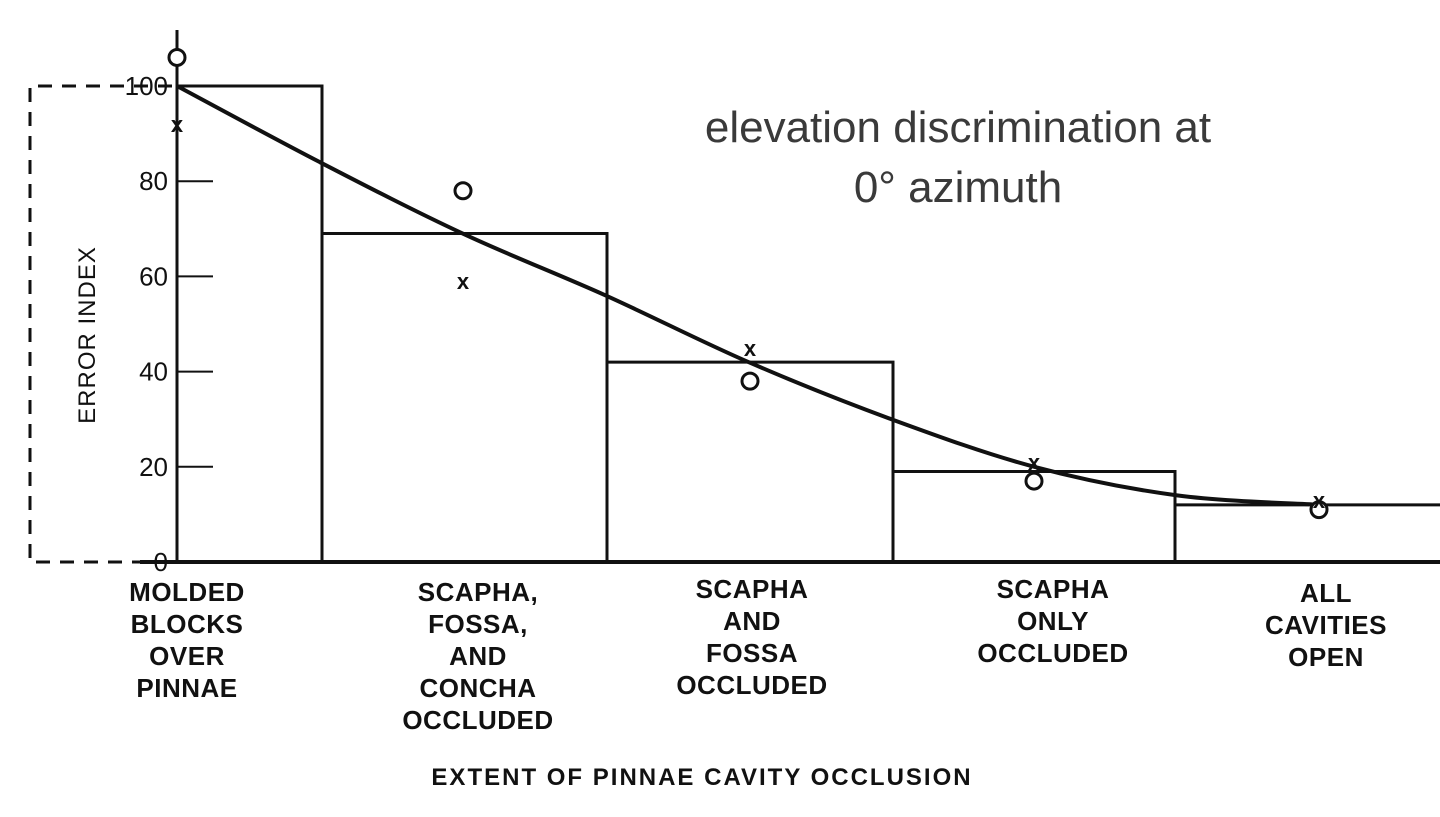 The width and height of the screenshot is (1440, 817). I want to click on y-tick-label-60: 60, so click(153, 276).